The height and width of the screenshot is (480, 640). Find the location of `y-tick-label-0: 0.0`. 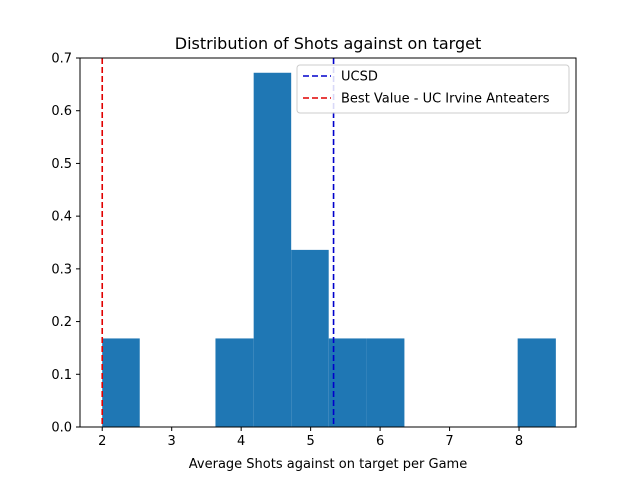

y-tick-label-0: 0.0 is located at coordinates (61, 428).